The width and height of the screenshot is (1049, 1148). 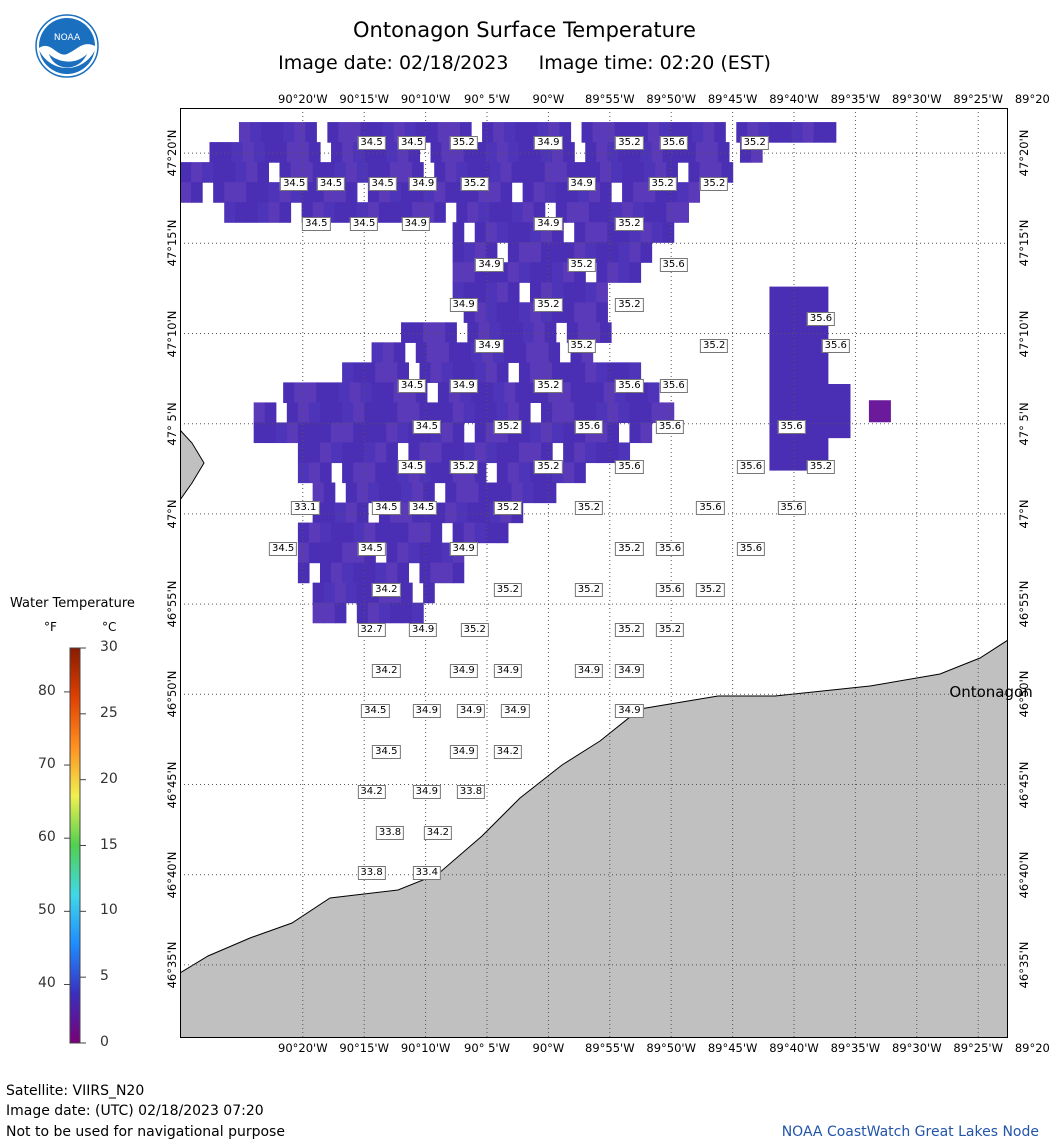 What do you see at coordinates (67, 46) in the screenshot?
I see `noaa-logo-icon: NOAA` at bounding box center [67, 46].